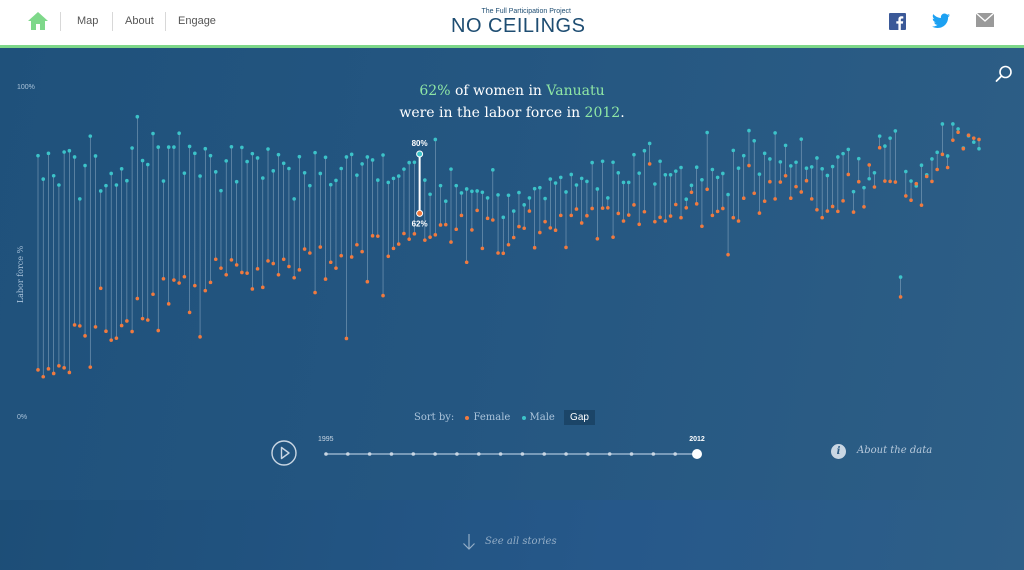 Image resolution: width=1024 pixels, height=570 pixels. I want to click on sort-option-male-label: Male, so click(542, 417).